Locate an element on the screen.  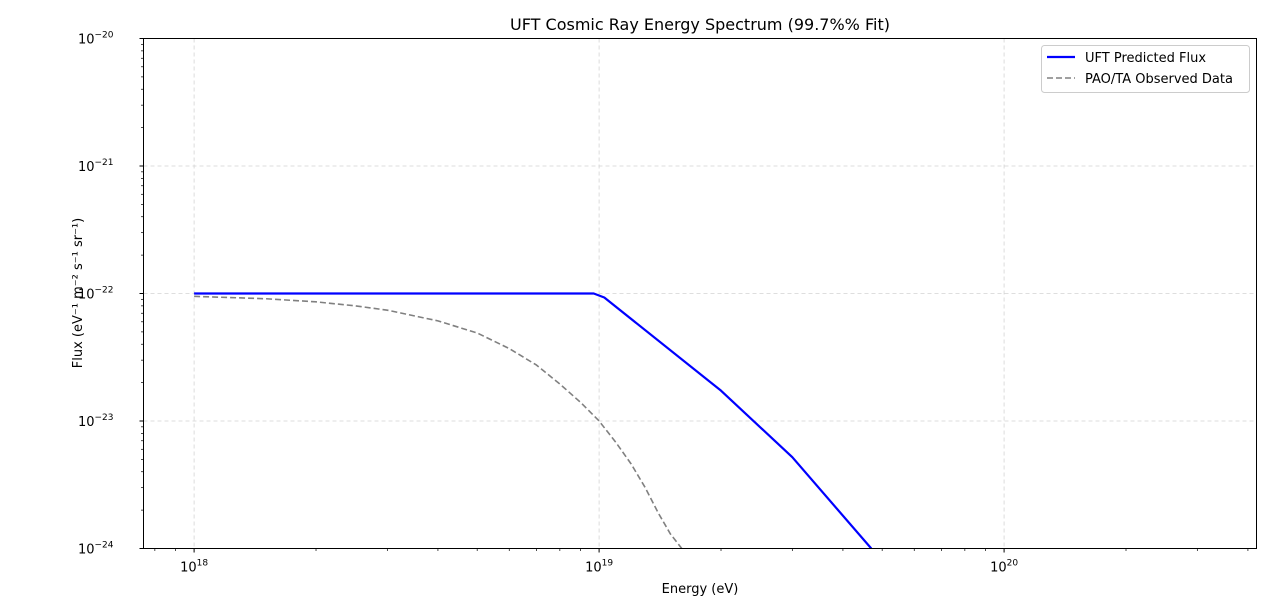
y-tick-label: 10−20 is located at coordinates (96, 39).